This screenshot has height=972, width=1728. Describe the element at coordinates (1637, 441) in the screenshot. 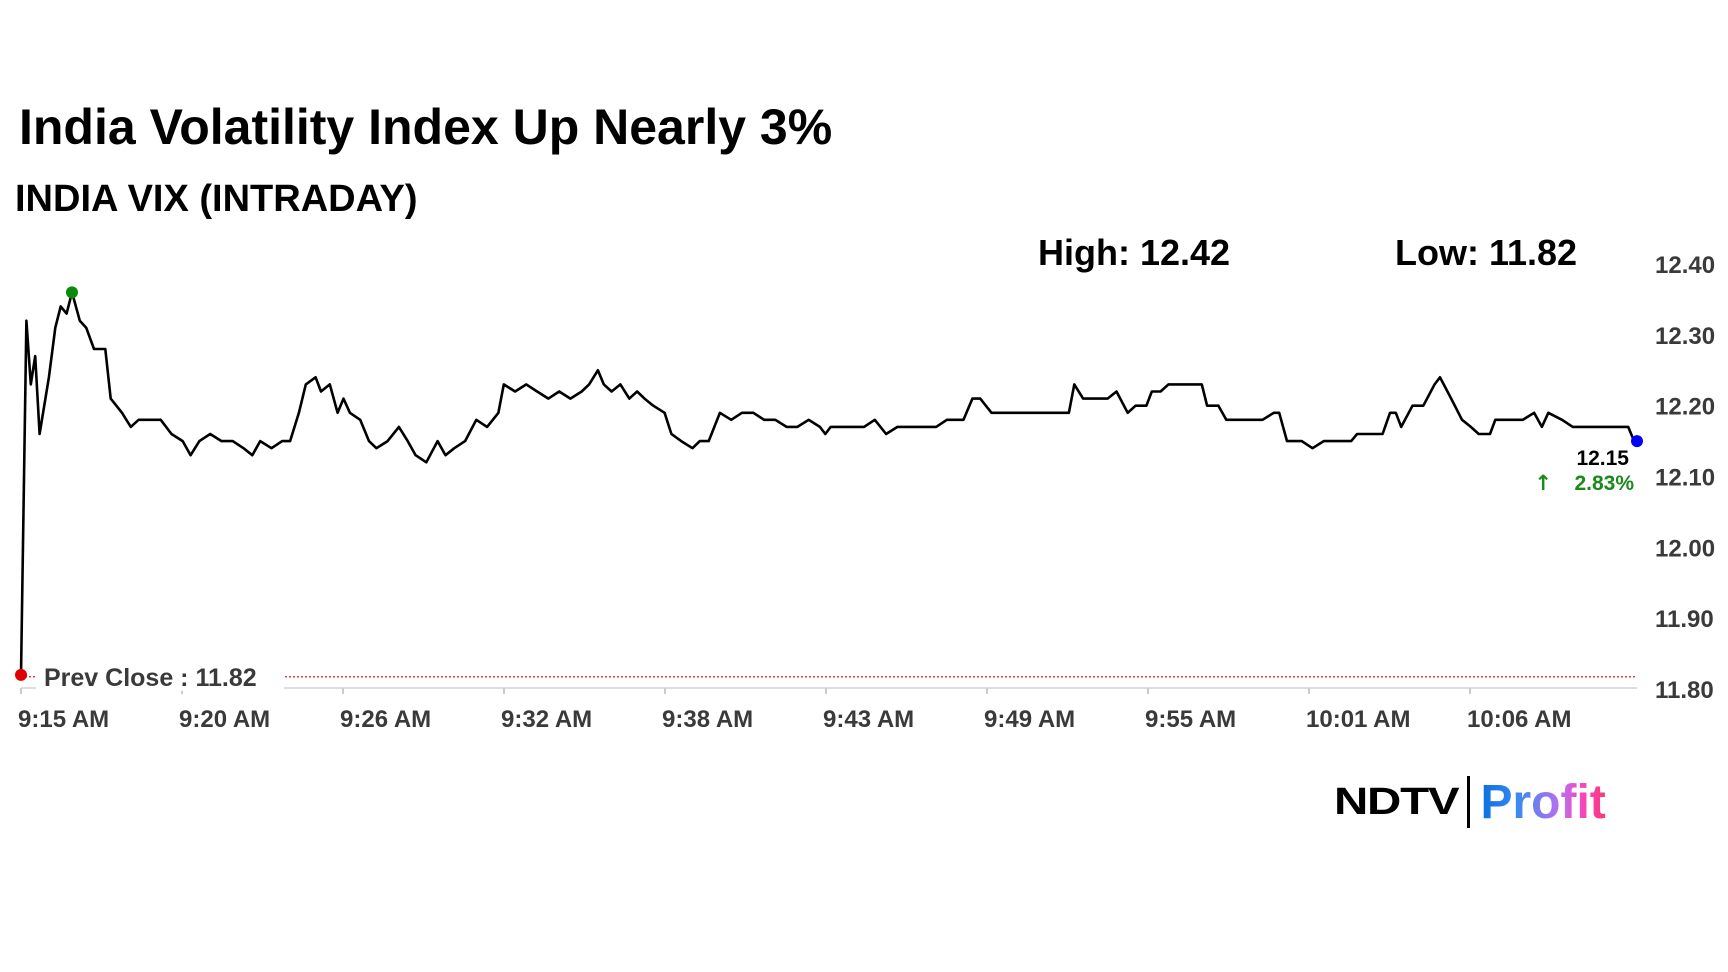

I see `last-marker` at that location.